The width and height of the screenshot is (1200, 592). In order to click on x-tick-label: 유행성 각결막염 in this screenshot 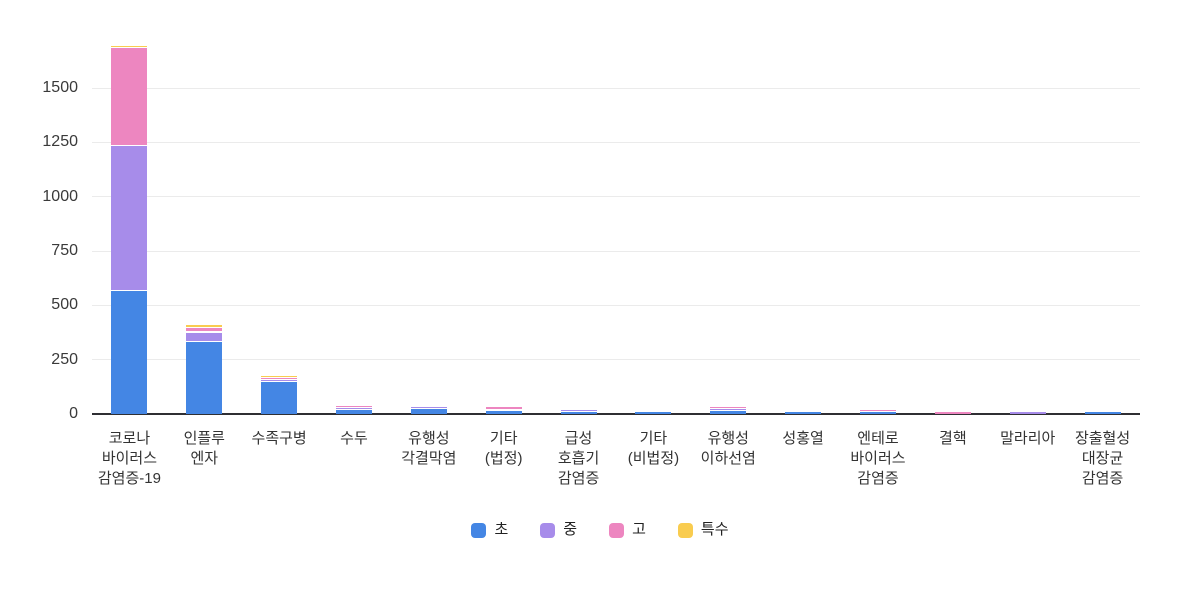, I will do `click(429, 448)`.